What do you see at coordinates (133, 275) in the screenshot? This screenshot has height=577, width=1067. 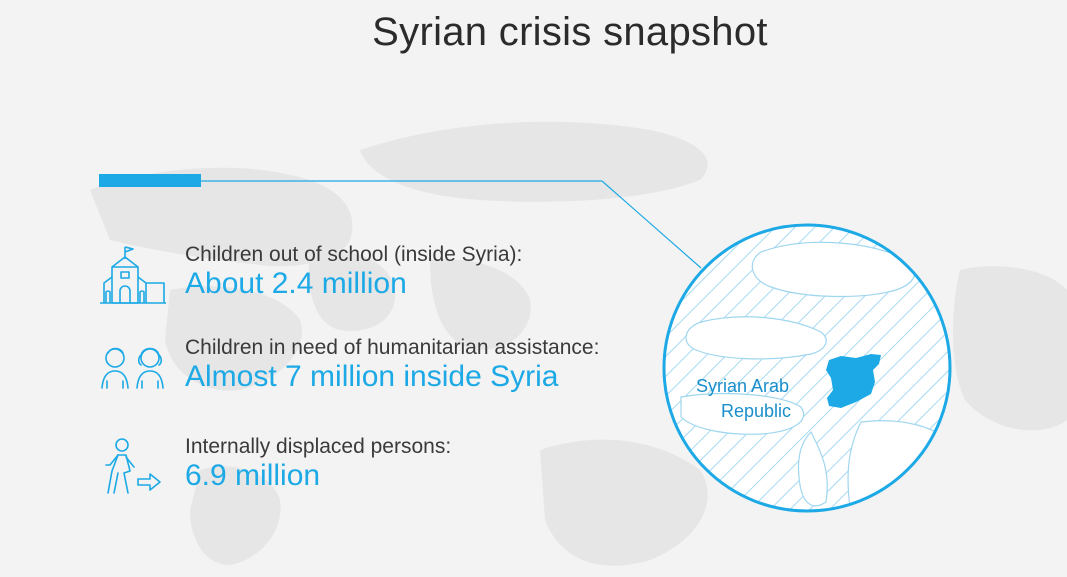 I see `school-icon` at bounding box center [133, 275].